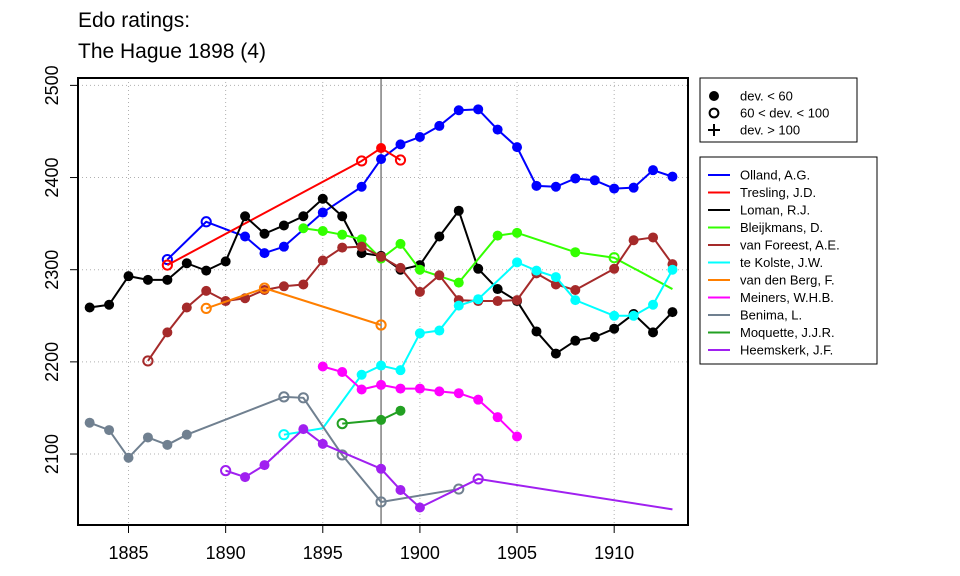  What do you see at coordinates (52, 178) in the screenshot?
I see `y-tick-label: 2400` at bounding box center [52, 178].